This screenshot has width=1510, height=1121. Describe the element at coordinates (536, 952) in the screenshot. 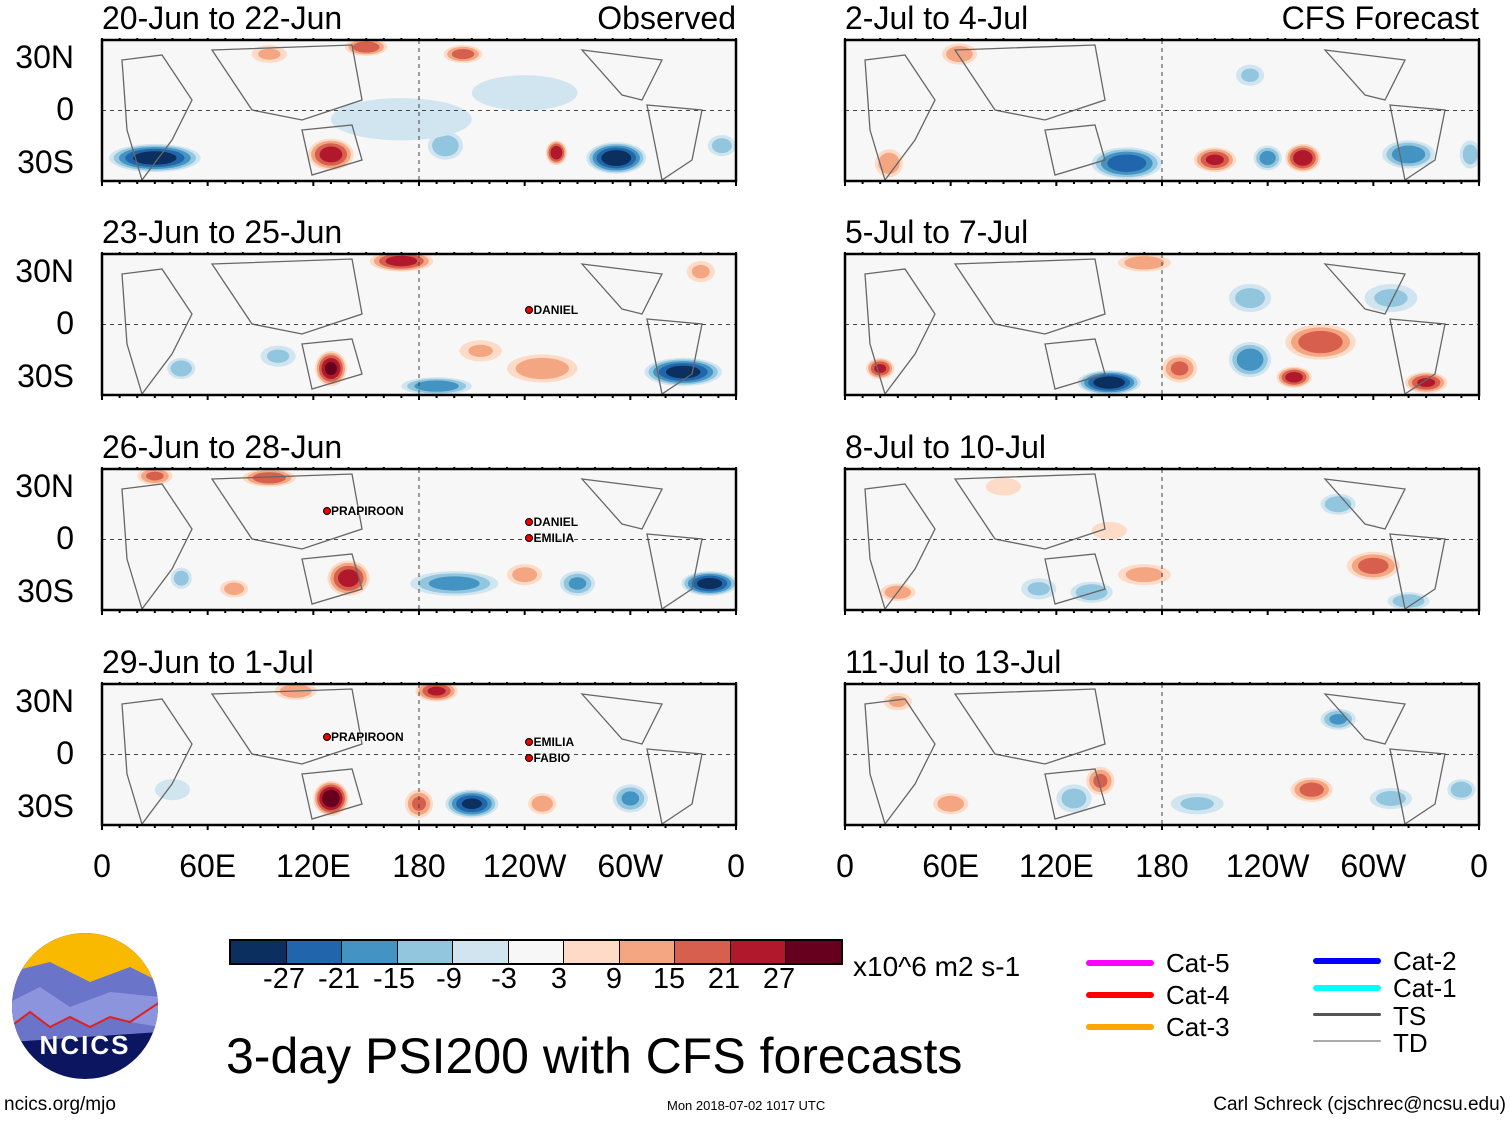

I see `colorbar` at that location.